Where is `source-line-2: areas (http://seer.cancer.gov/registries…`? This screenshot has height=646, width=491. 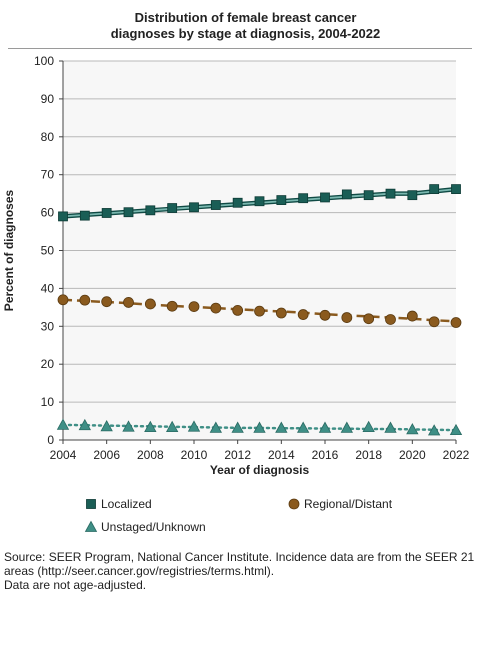 source-line-2: areas (http://seer.cancer.gov/registries… is located at coordinates (139, 571).